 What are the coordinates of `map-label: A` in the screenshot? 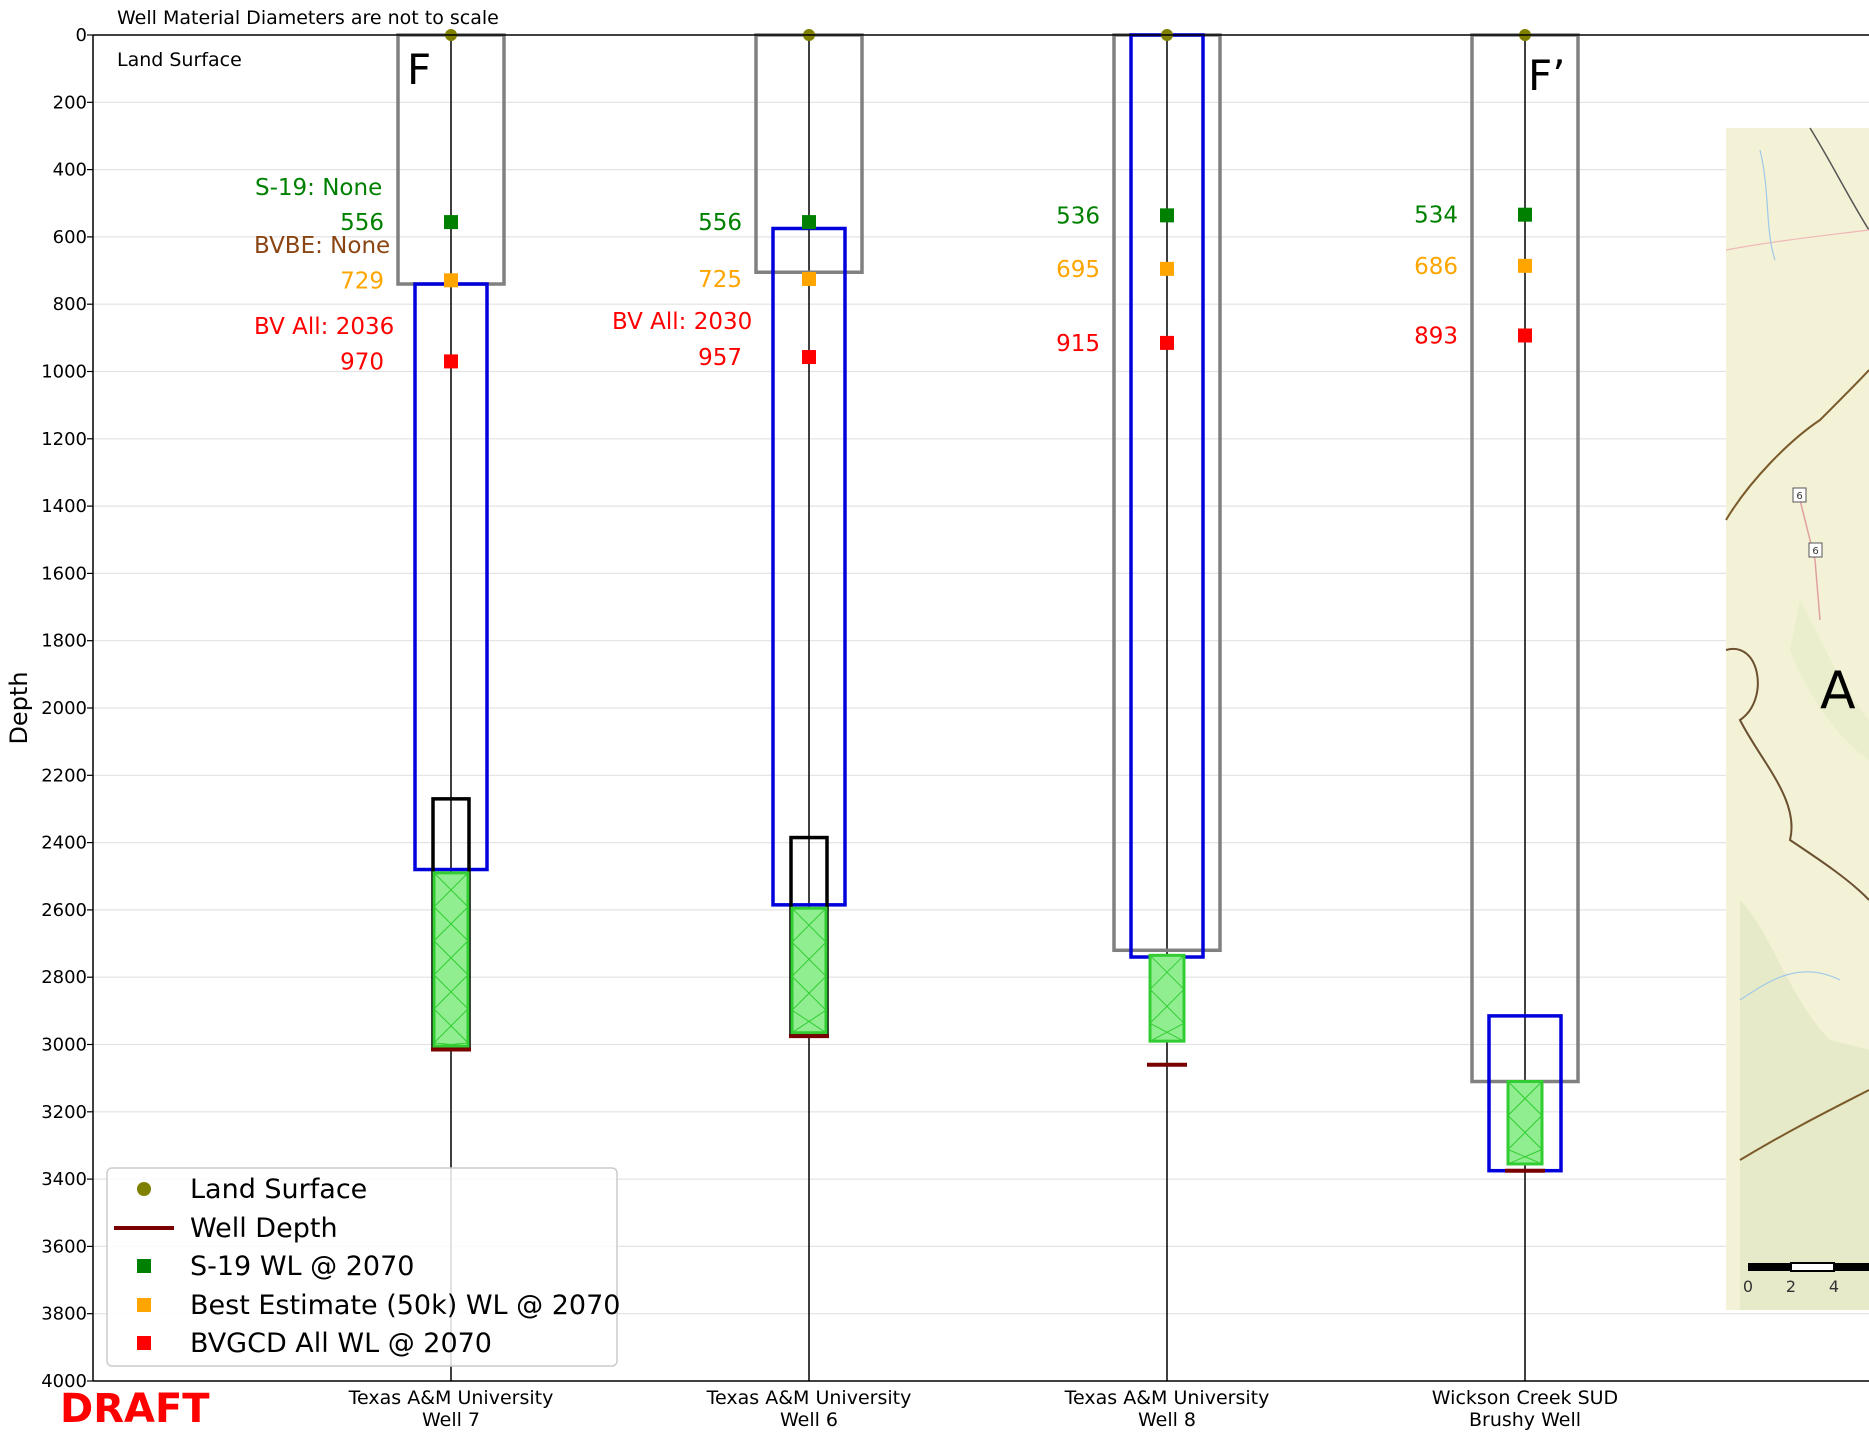 It's located at (1838, 691).